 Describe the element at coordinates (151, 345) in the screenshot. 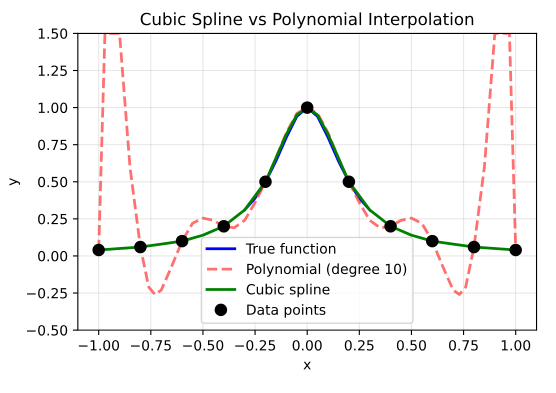

I see `x-tick-label: −0.75` at that location.